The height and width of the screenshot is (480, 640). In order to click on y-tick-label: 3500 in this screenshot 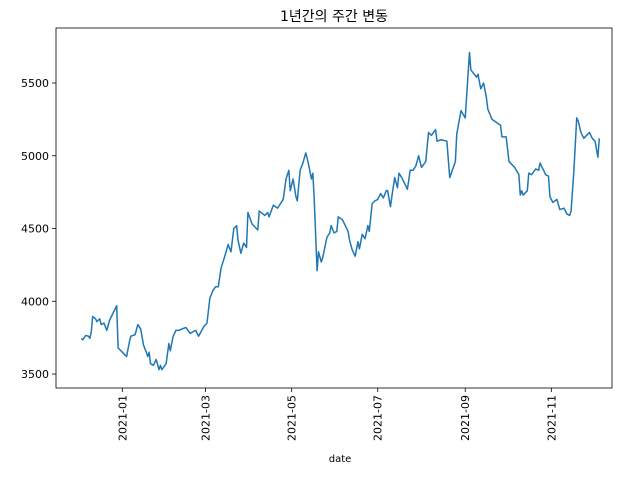, I will do `click(35, 374)`.